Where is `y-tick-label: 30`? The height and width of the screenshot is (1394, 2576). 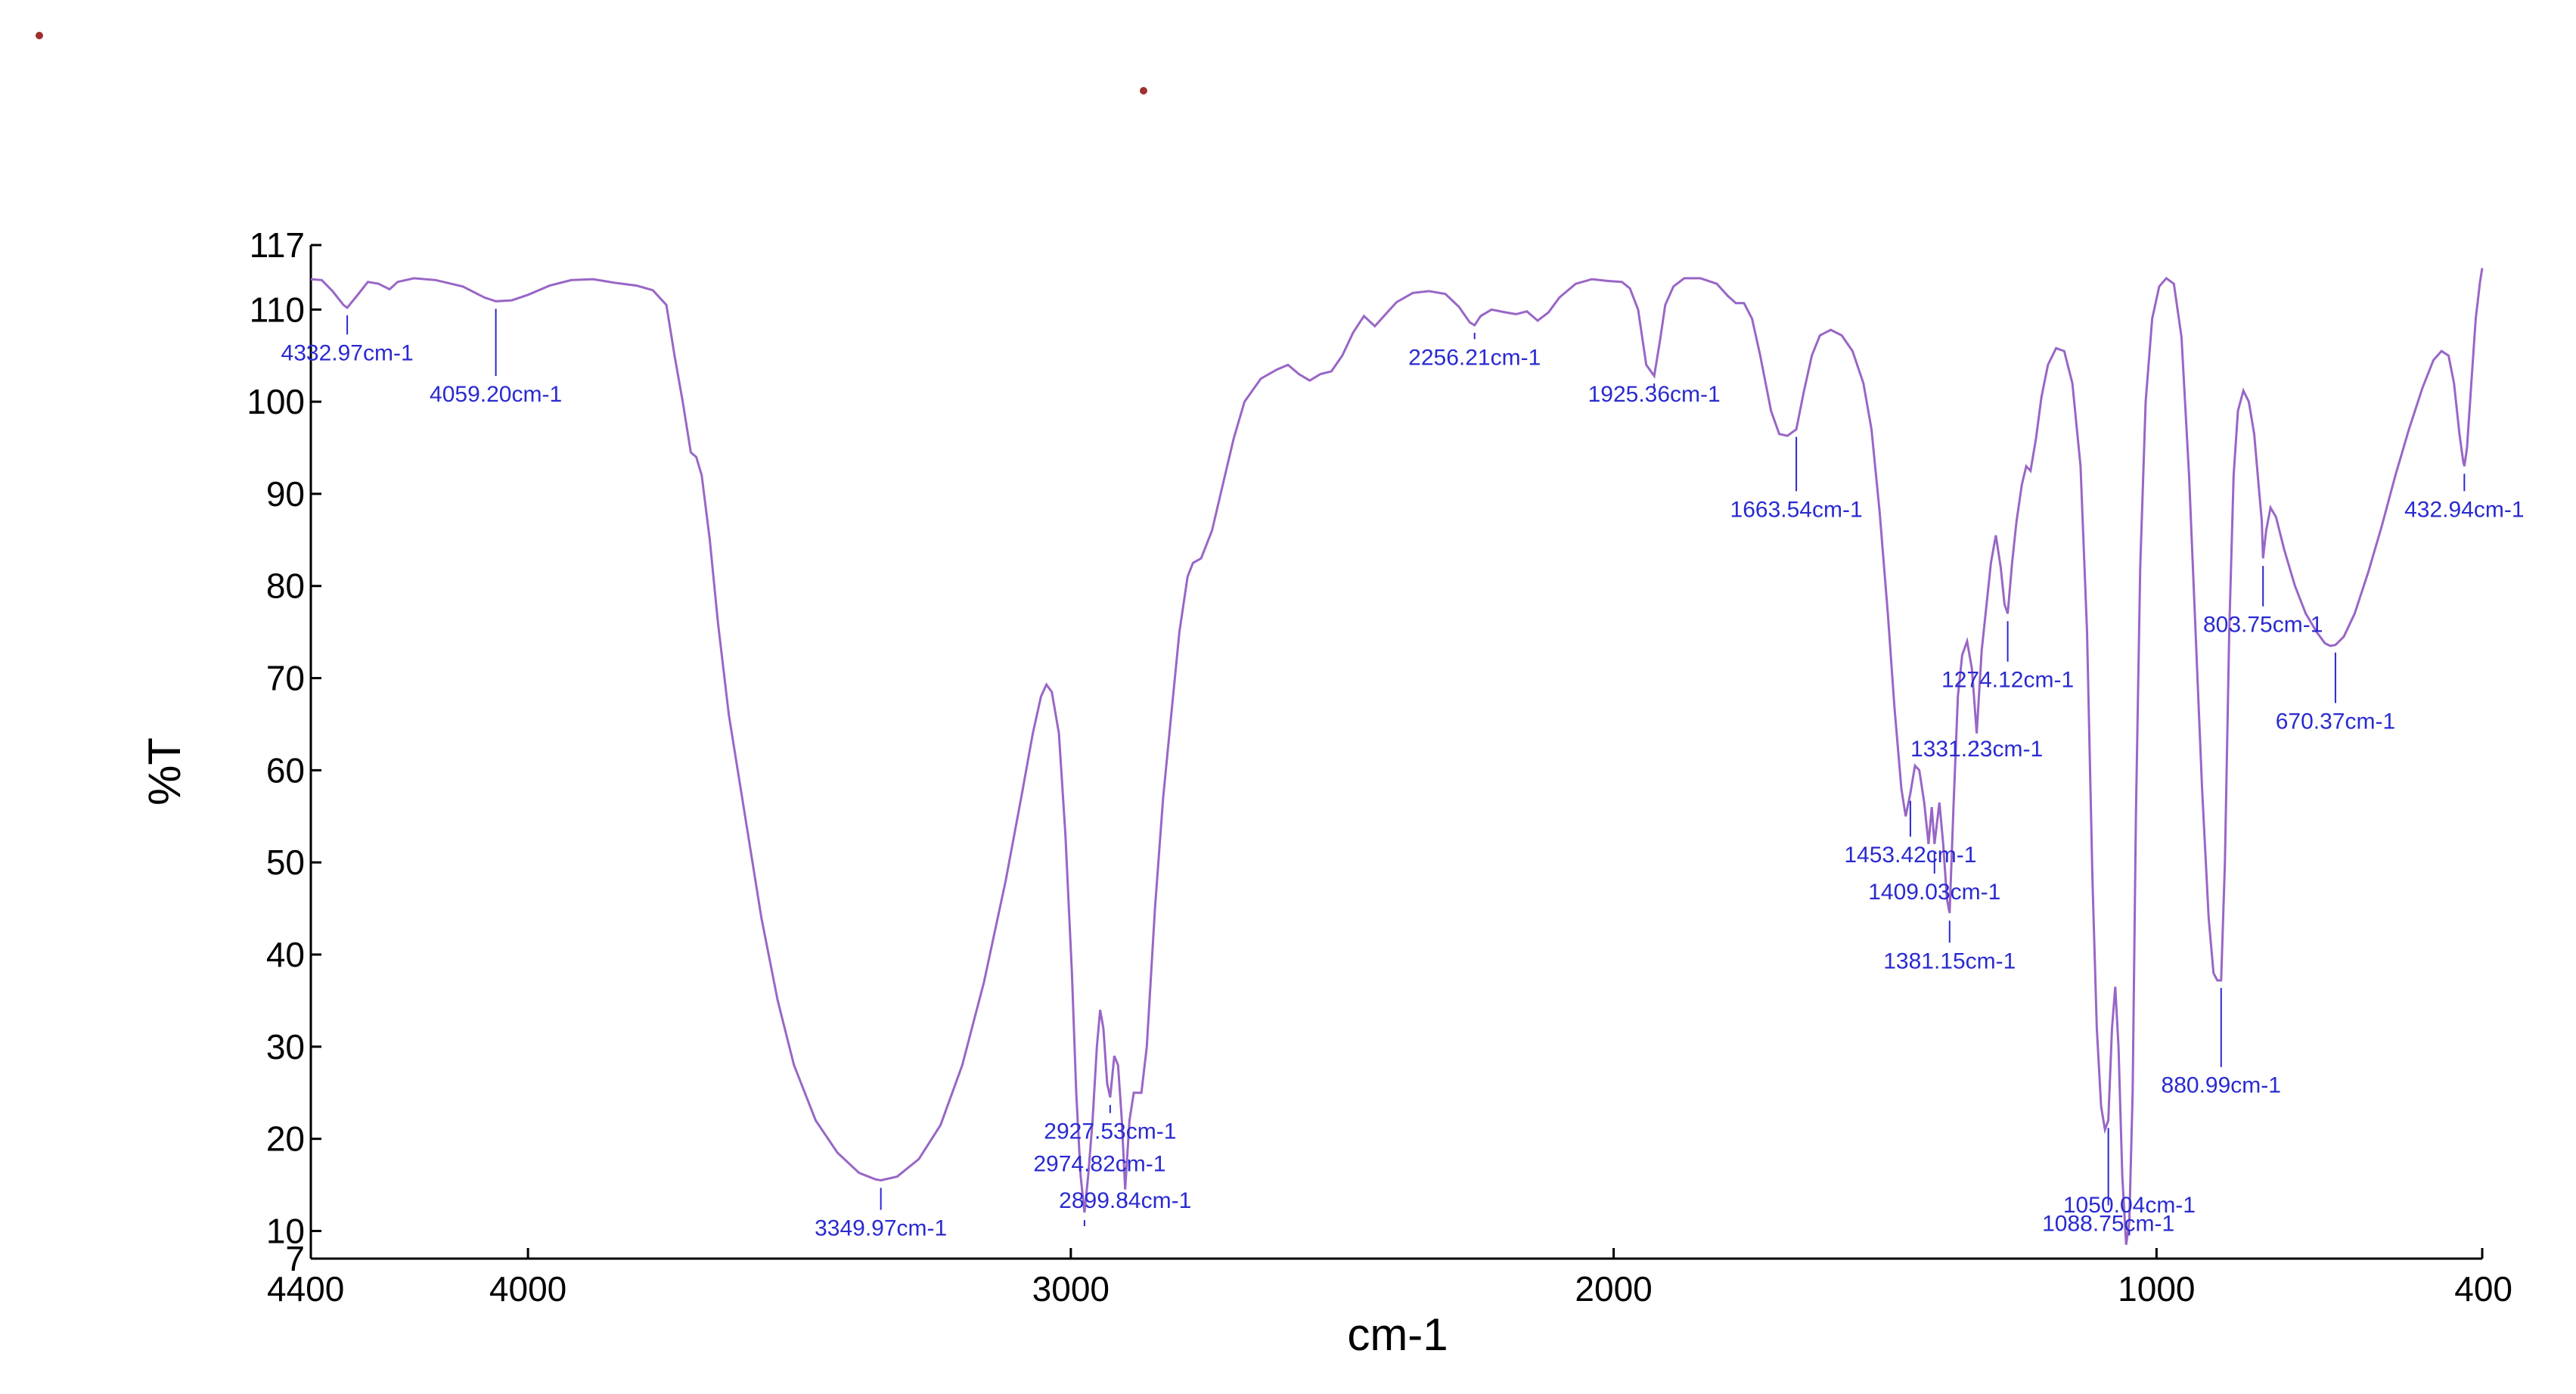
y-tick-label: 30 is located at coordinates (285, 1046).